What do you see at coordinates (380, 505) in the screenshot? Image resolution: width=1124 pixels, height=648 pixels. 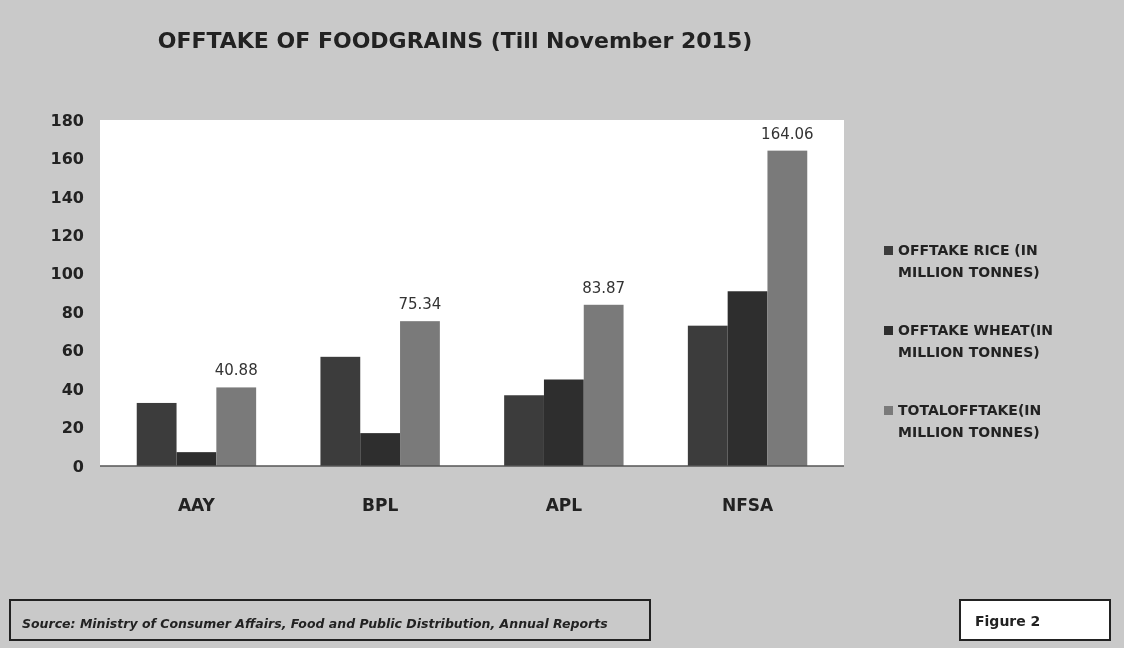 I see `x-tick-label: BPL` at bounding box center [380, 505].